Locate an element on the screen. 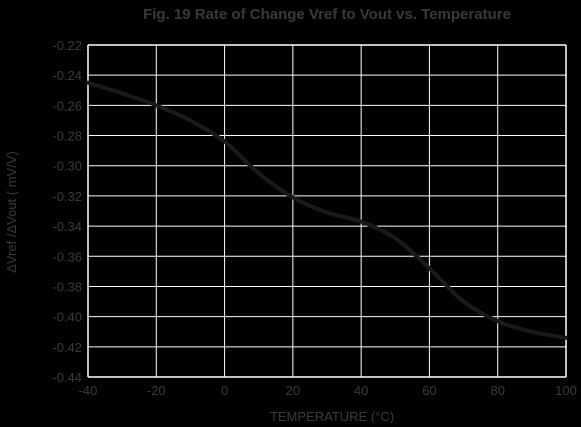 This screenshot has width=581, height=427. x-tick-label: -20 is located at coordinates (156, 390).